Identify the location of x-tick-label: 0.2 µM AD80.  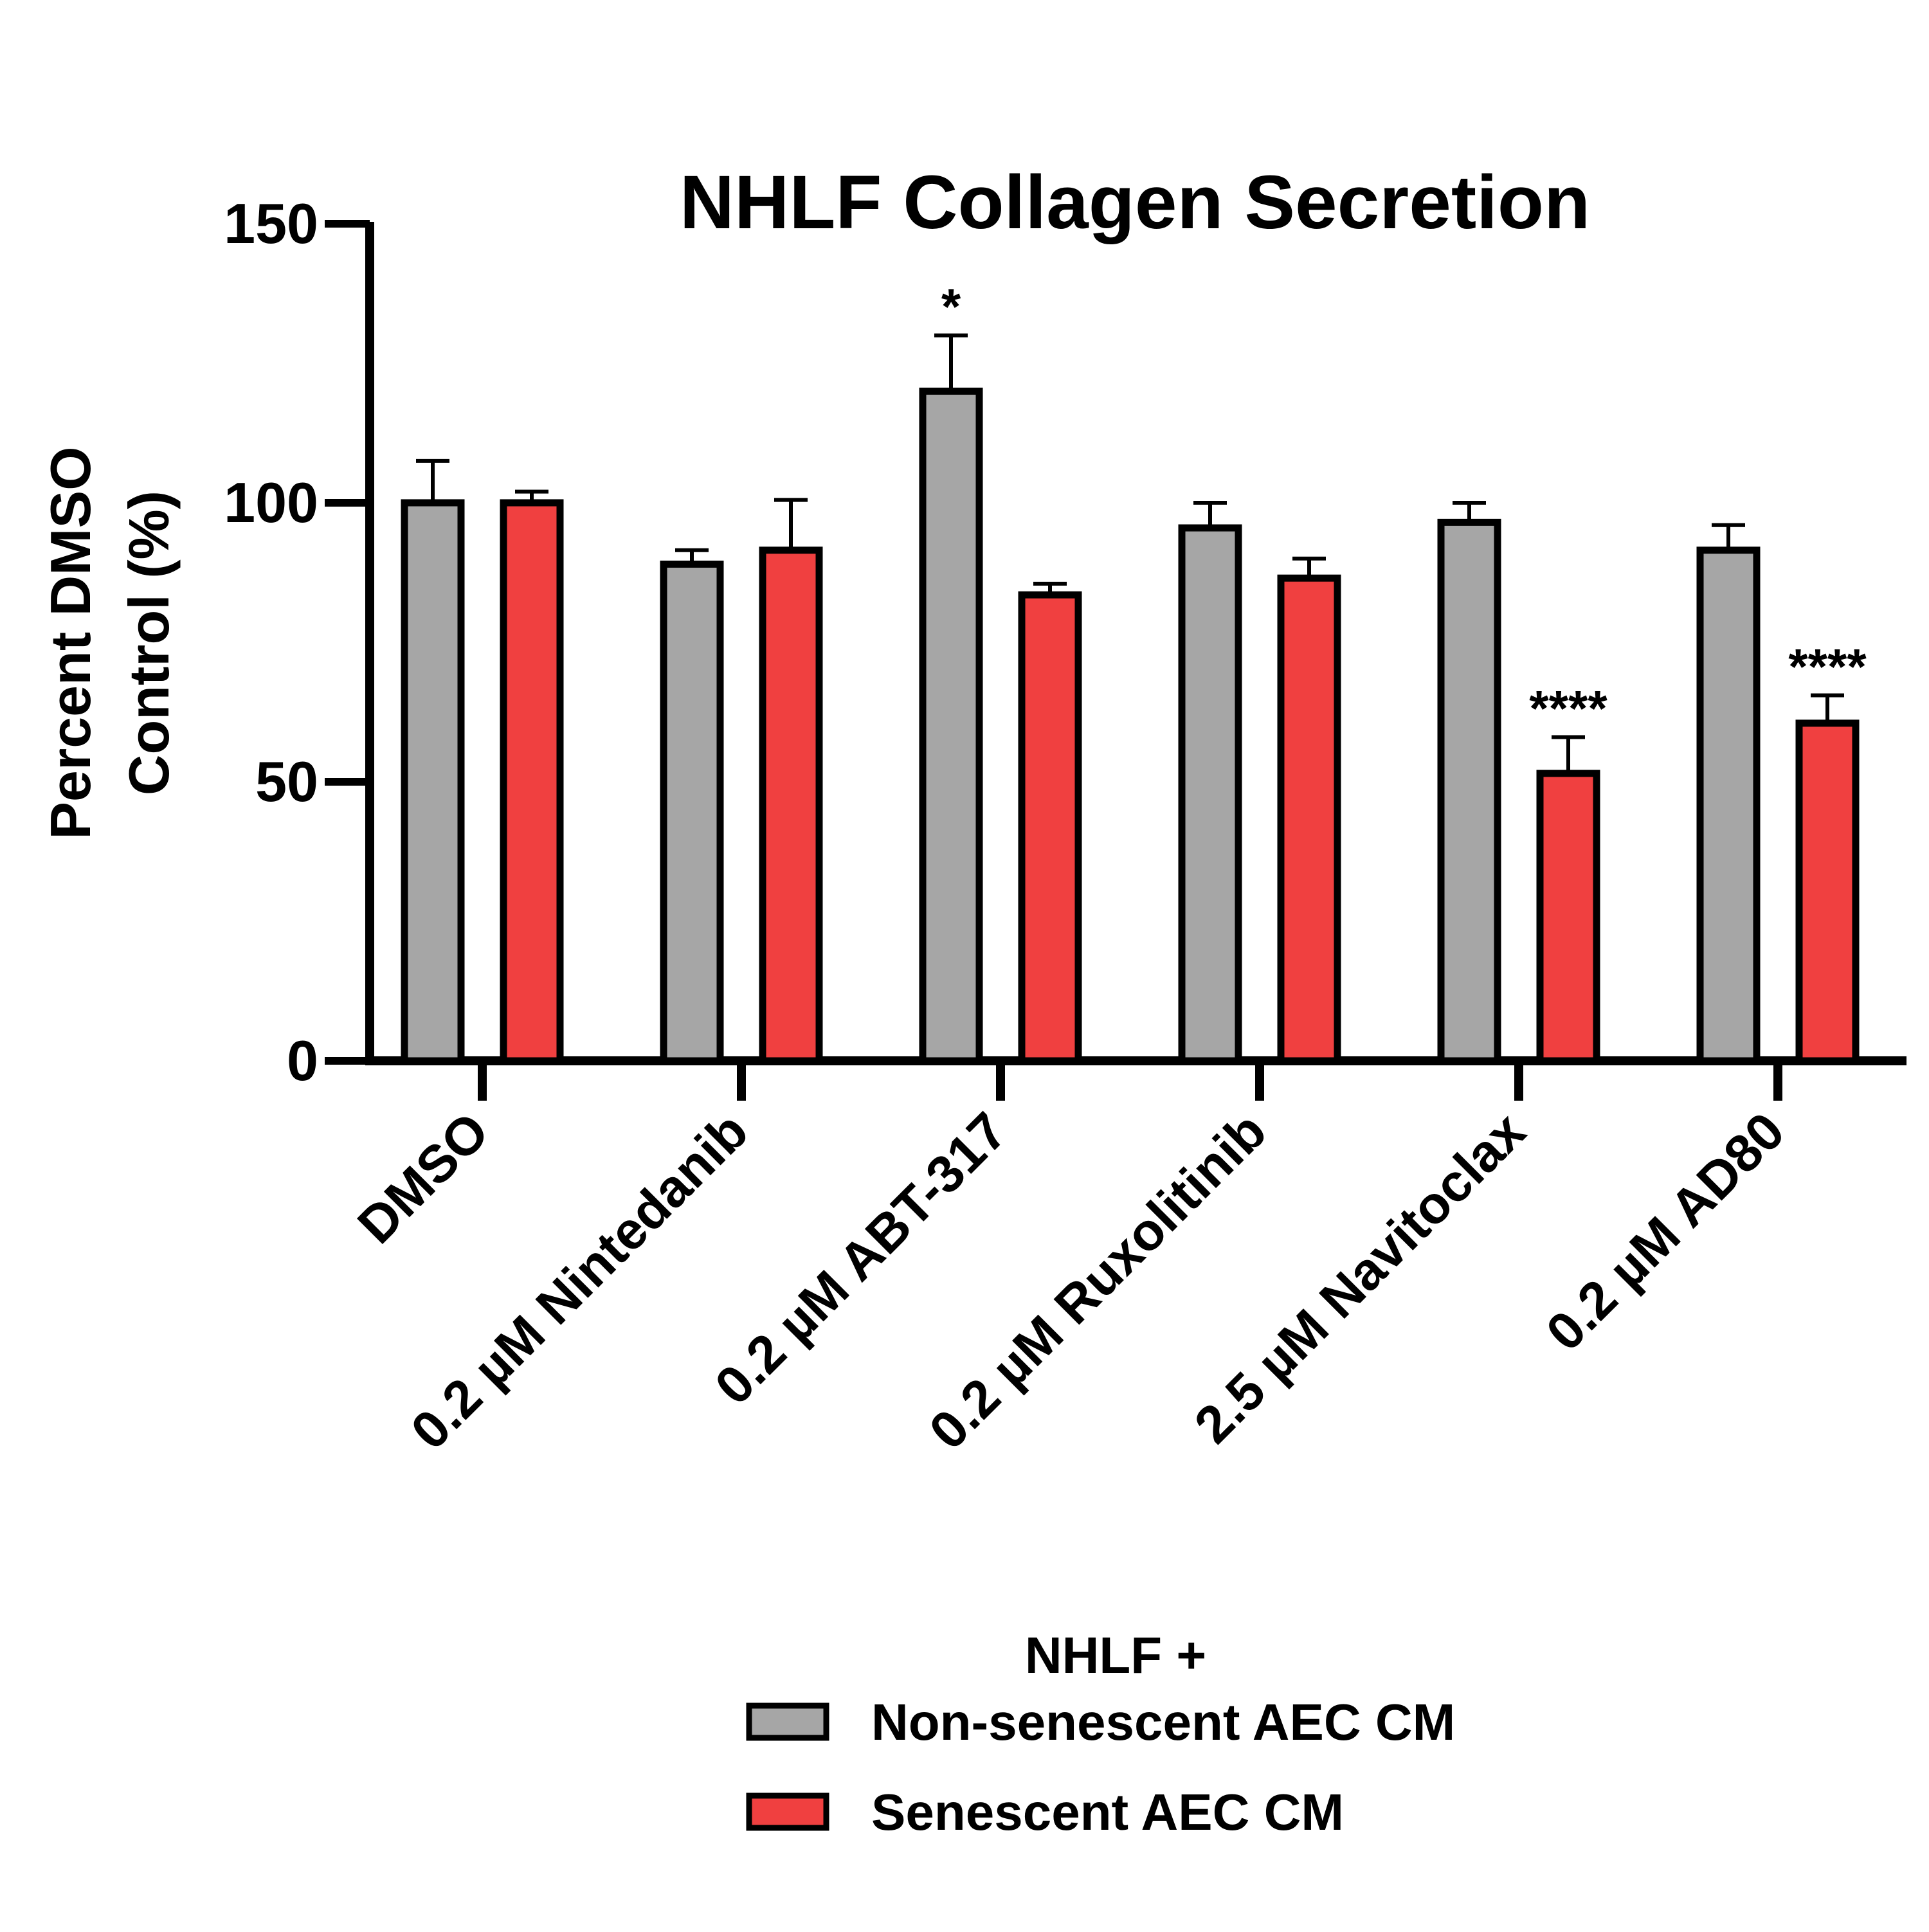
(1665, 1231).